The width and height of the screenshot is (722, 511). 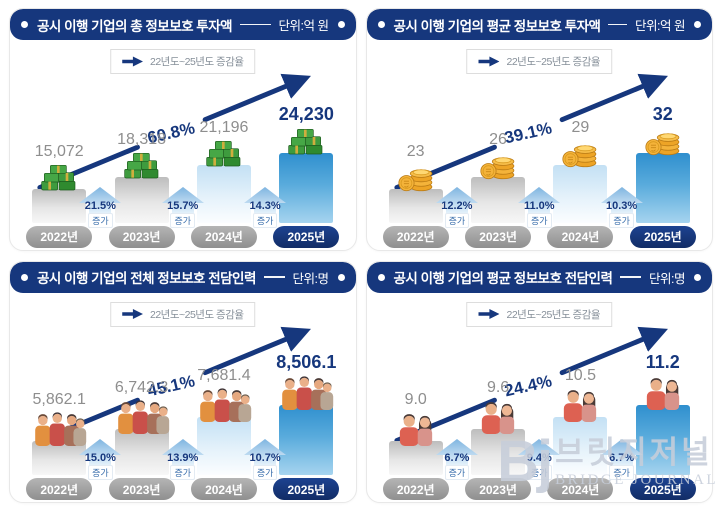 I want to click on bar-value: 9.0, so click(x=415, y=399).